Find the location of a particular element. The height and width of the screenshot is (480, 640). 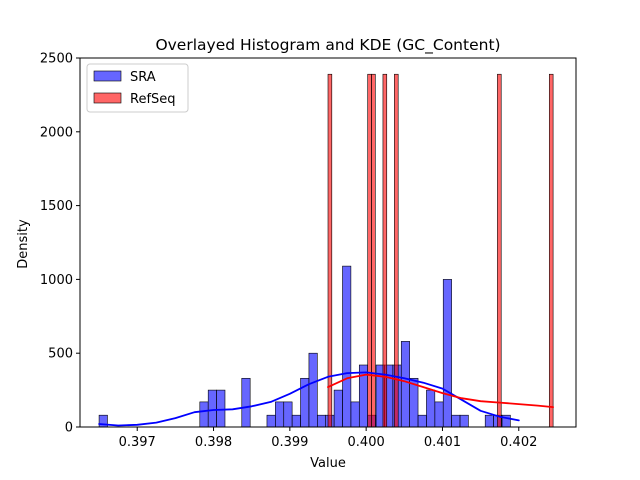

x-axis: 0.397 0.398 0.399 0.400 0.401 0.402 is located at coordinates (328, 438).